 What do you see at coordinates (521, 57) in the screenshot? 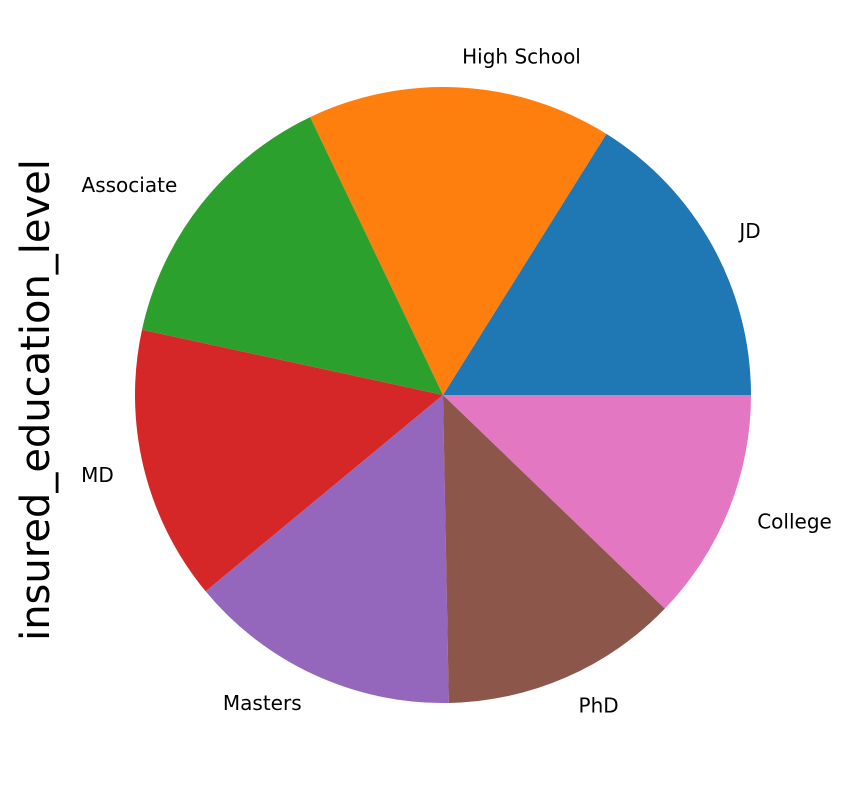
I see `pie-label-high-school: High School` at bounding box center [521, 57].